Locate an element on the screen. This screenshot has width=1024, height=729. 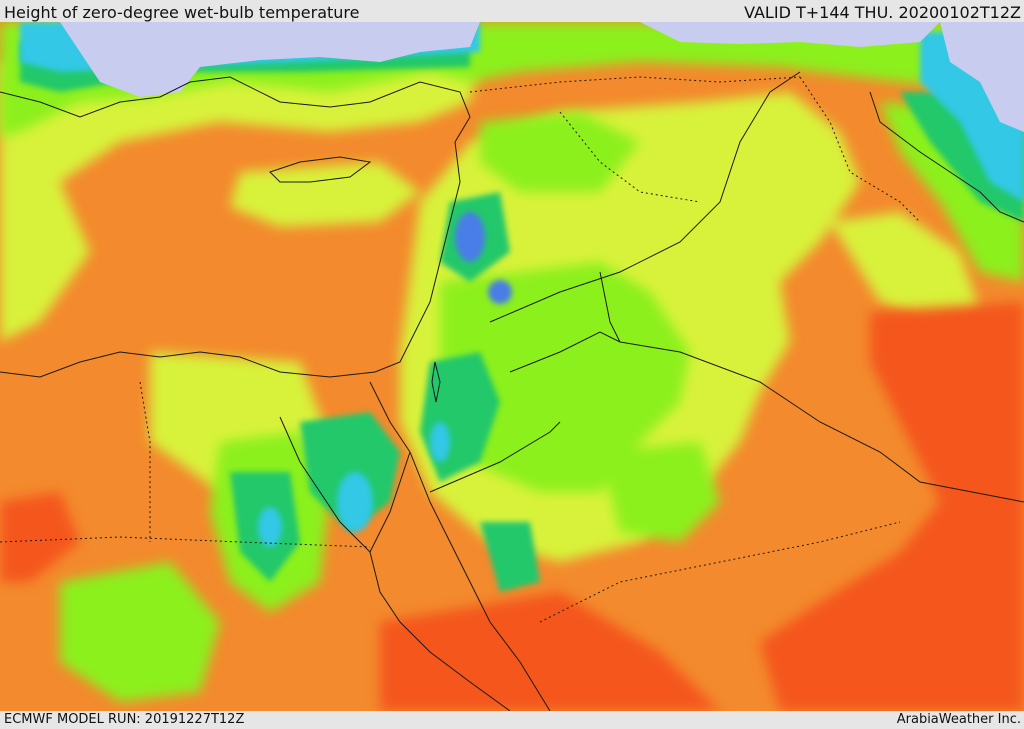
cyan-spot-sinai is located at coordinates (355, 502).